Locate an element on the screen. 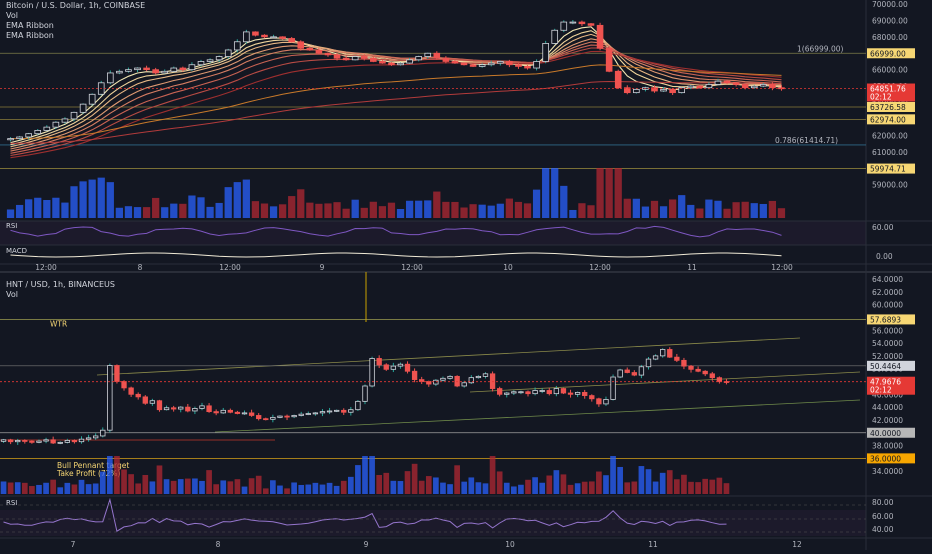 This screenshot has height=554, width=932. hnt-price-tick-5: 54.0000 is located at coordinates (887, 343).